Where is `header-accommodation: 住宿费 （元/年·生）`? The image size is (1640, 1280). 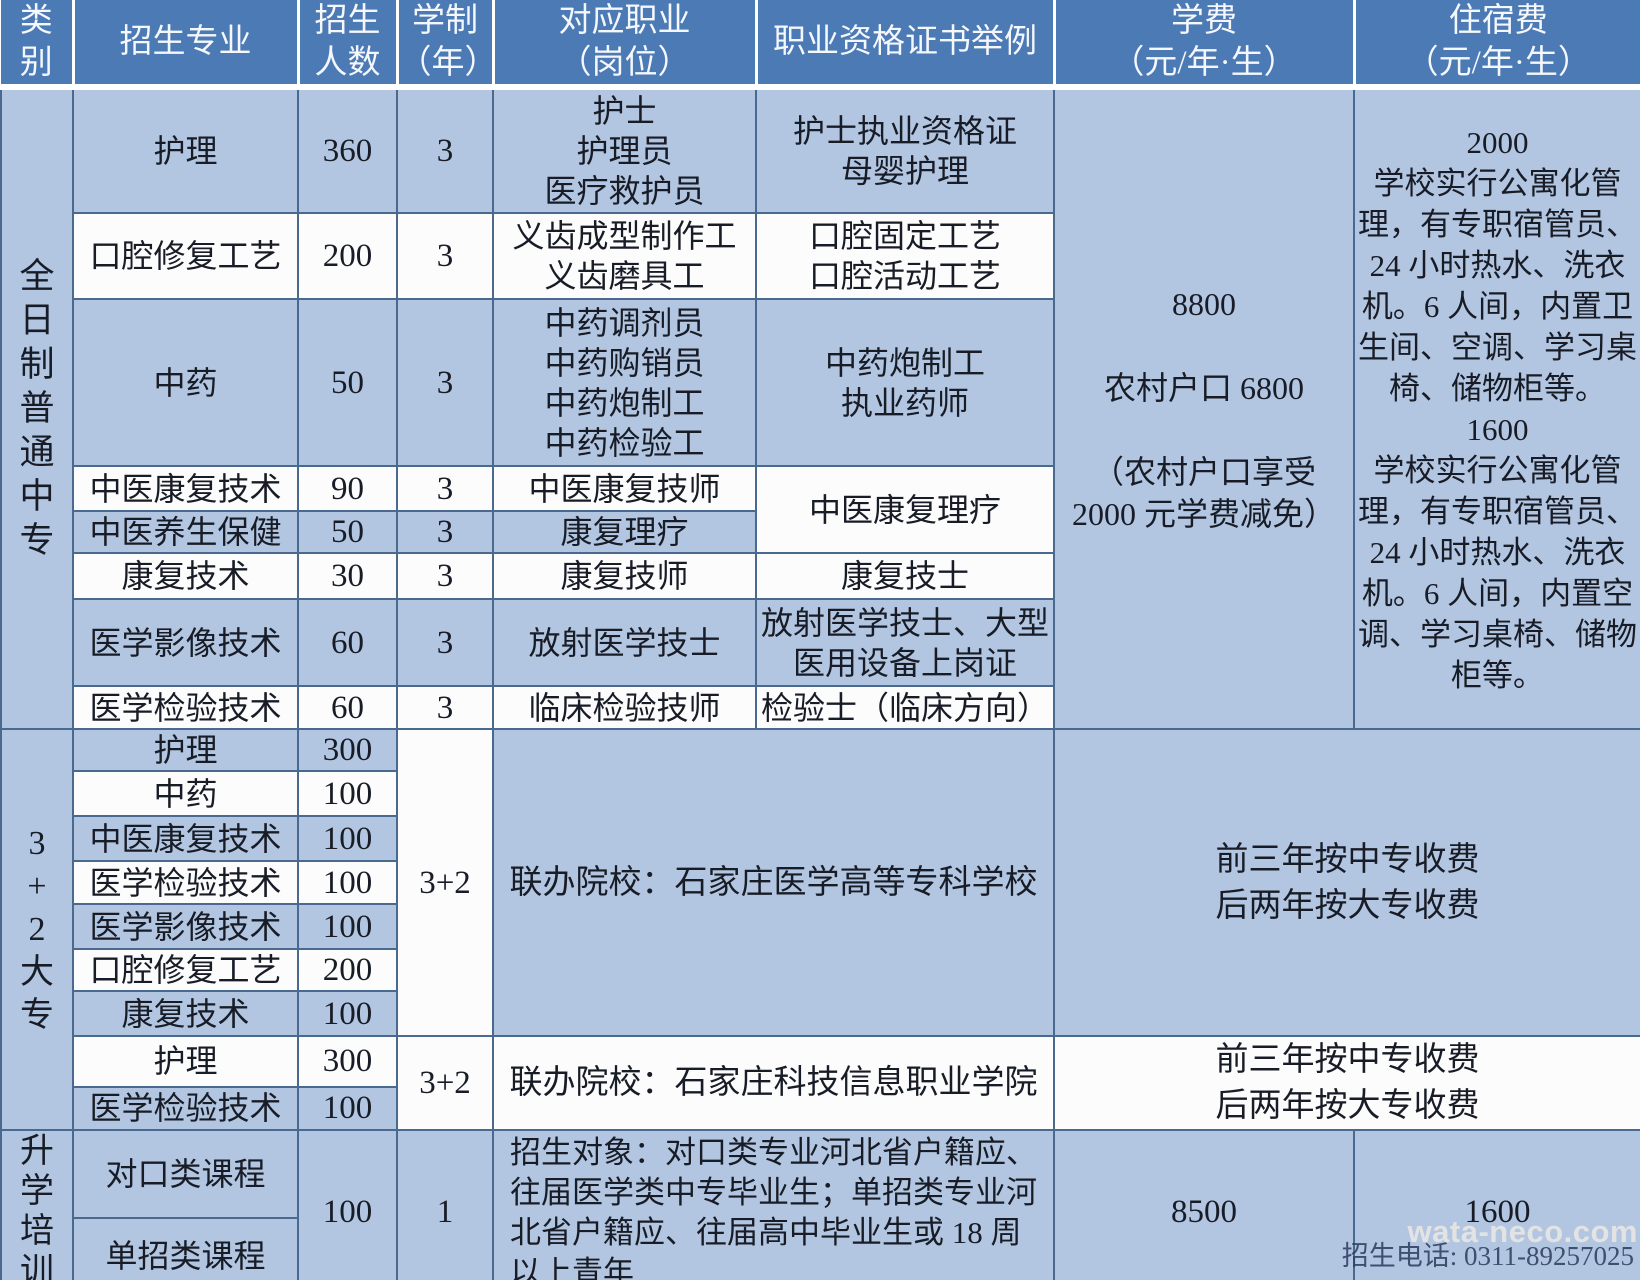 header-accommodation: 住宿费 （元/年·生） is located at coordinates (1496, 45).